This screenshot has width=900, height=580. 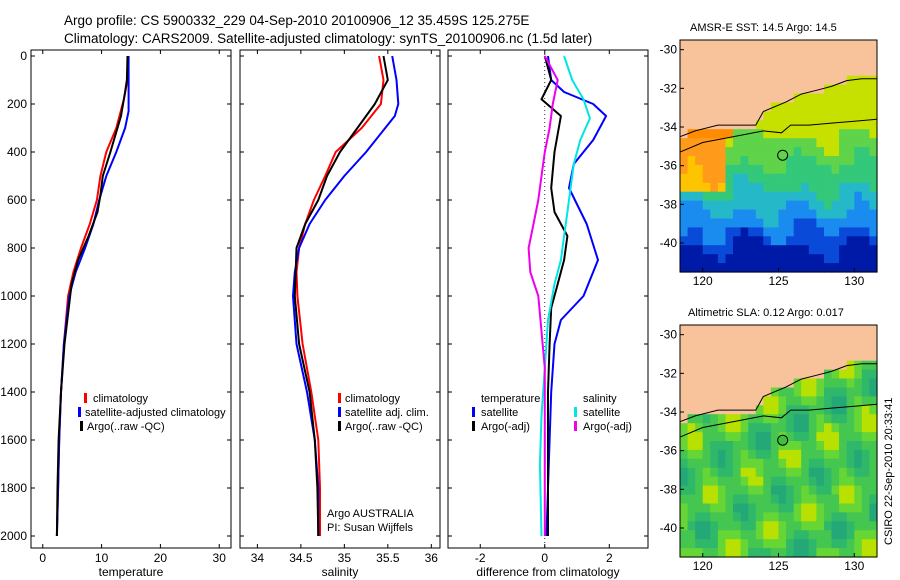 What do you see at coordinates (384, 427) in the screenshot?
I see `legend-label: Argo(..raw -QC)` at bounding box center [384, 427].